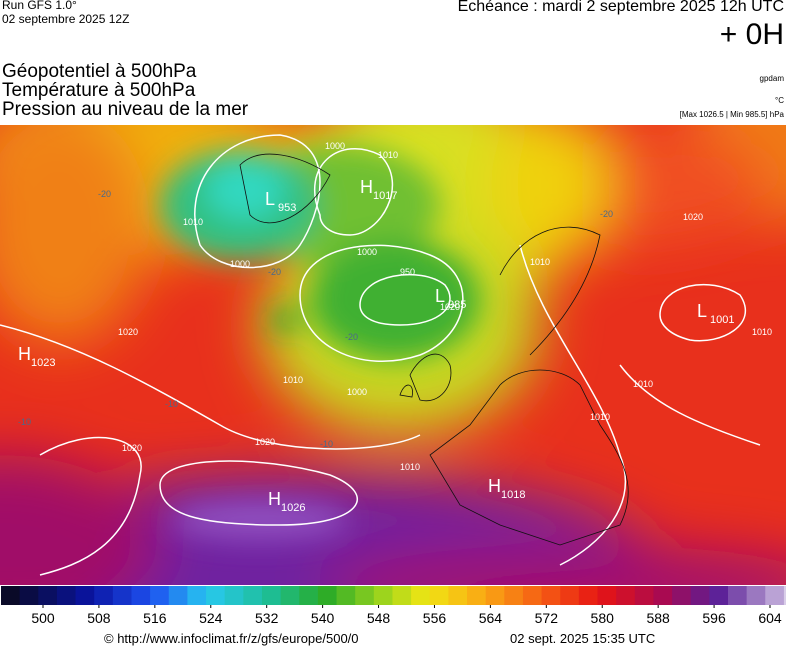 The height and width of the screenshot is (648, 786). I want to click on pressure-center: H 1026, so click(286, 501).